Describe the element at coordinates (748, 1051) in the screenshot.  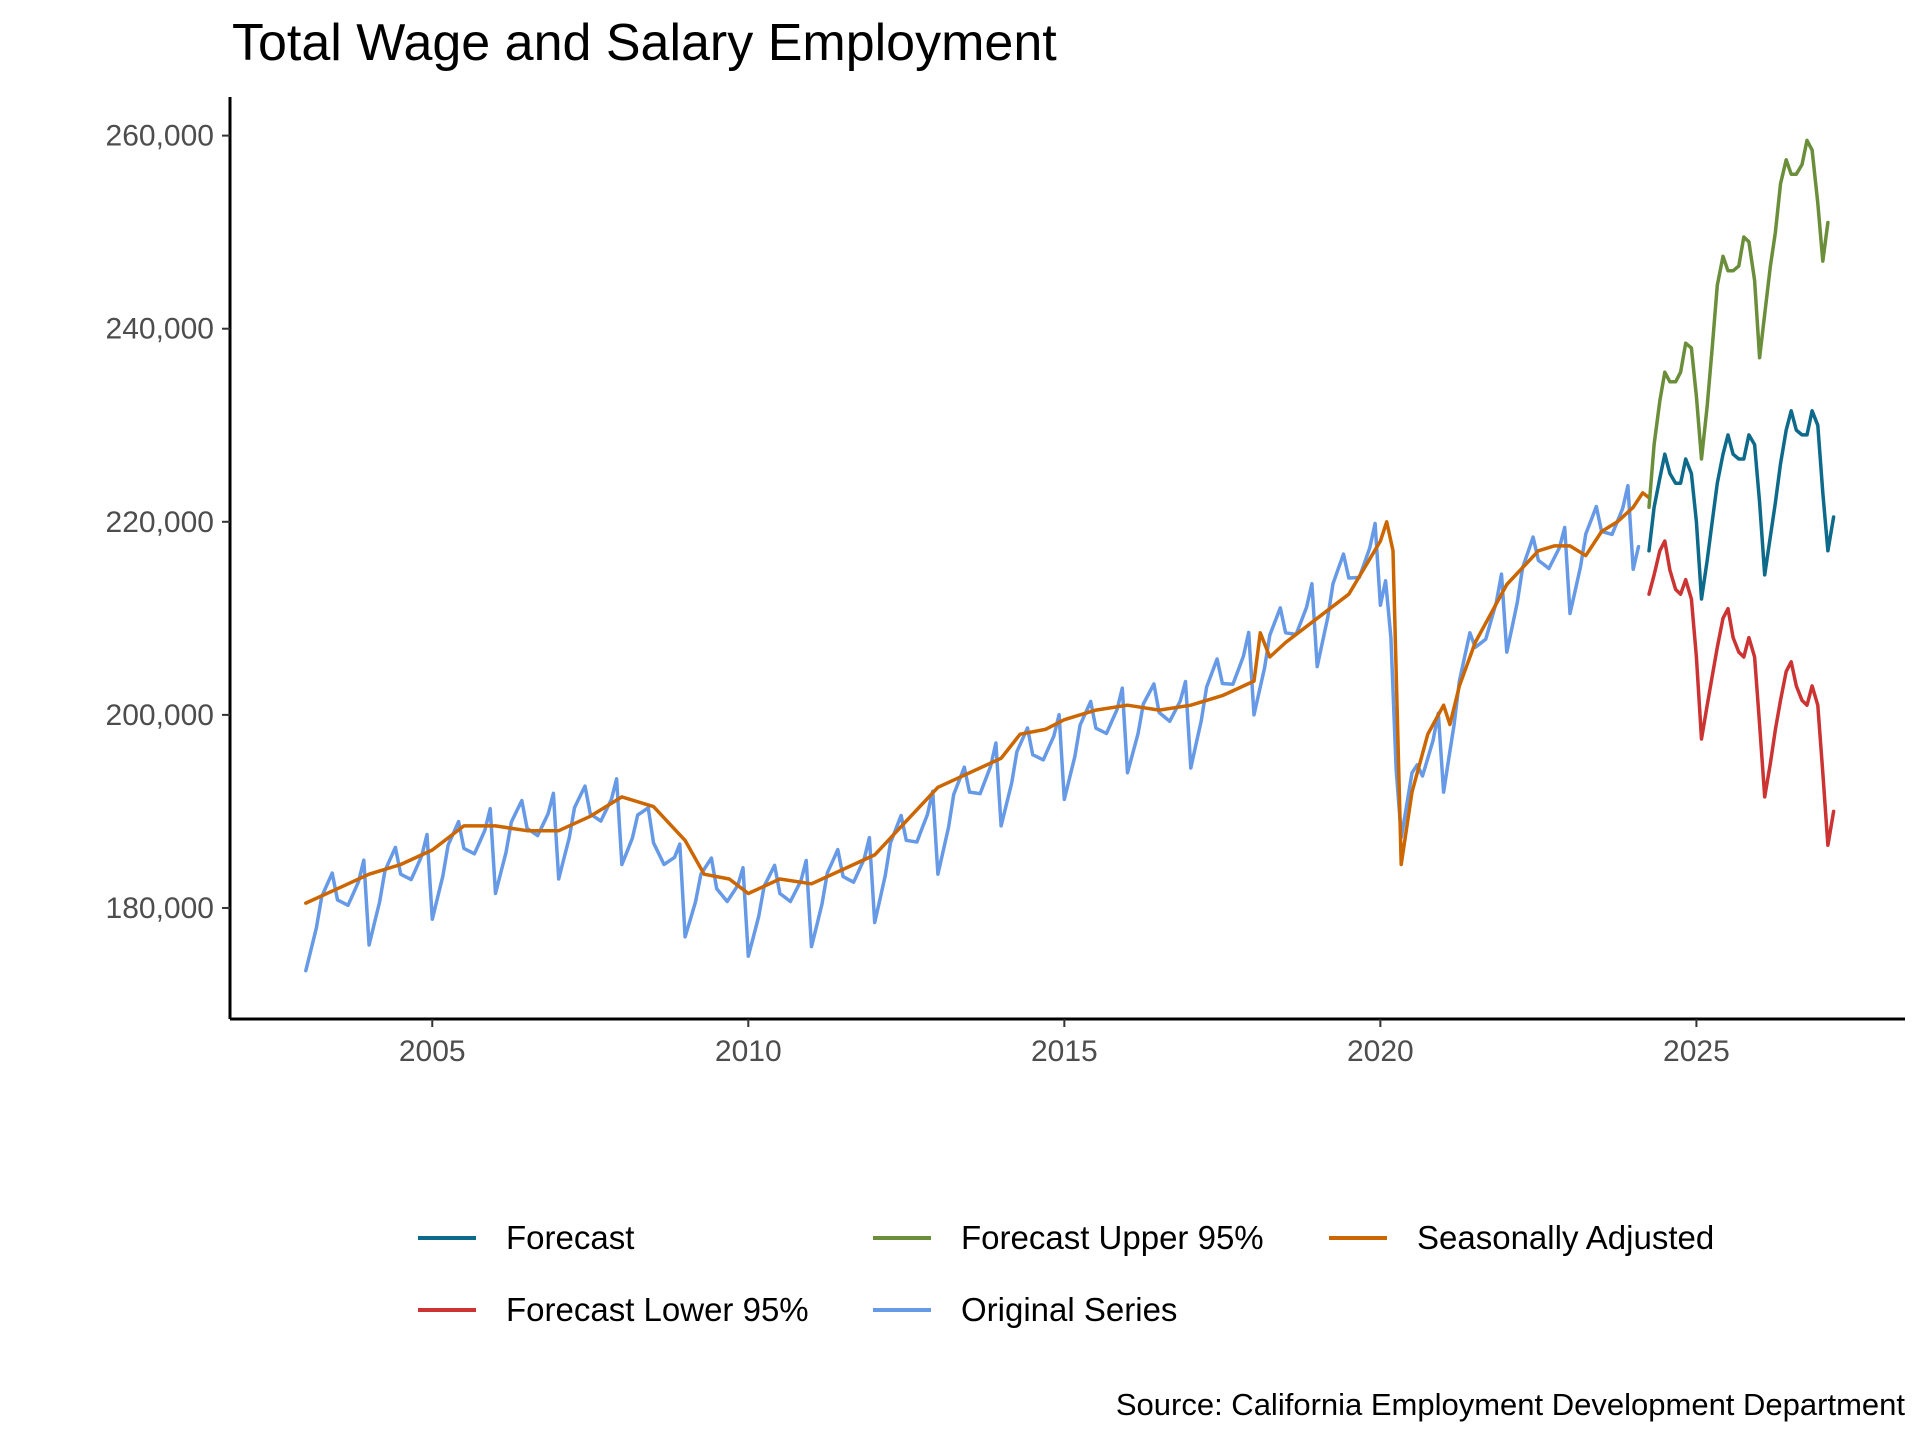
I see `x-tick-label: 2010` at that location.